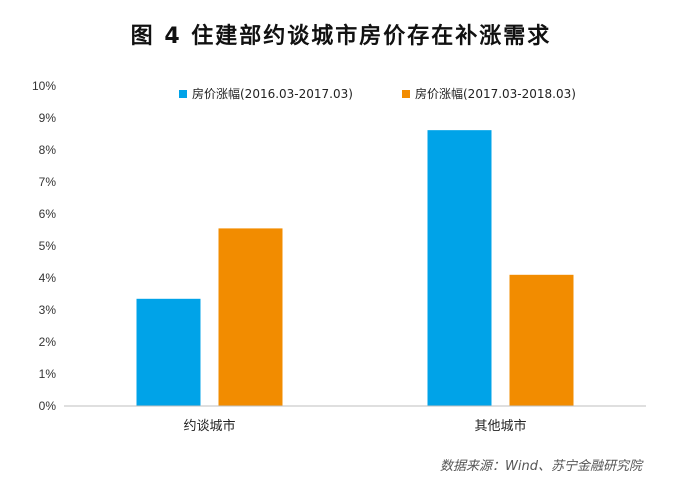  What do you see at coordinates (209, 426) in the screenshot?
I see `x-category-label: 约谈城市` at bounding box center [209, 426].